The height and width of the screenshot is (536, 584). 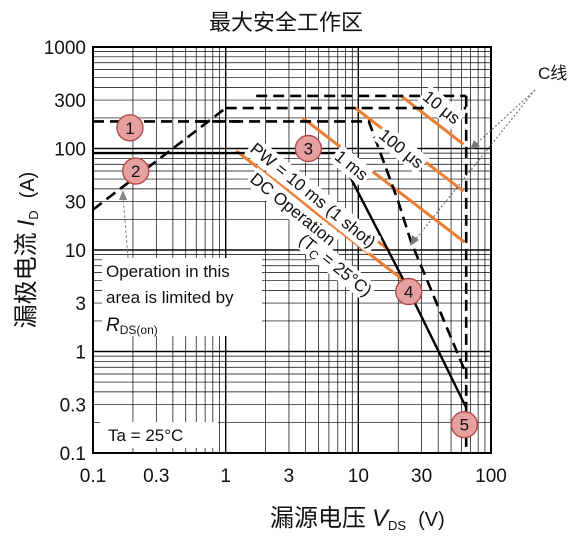 I want to click on series-slope1ms, so click(x=383, y=180).